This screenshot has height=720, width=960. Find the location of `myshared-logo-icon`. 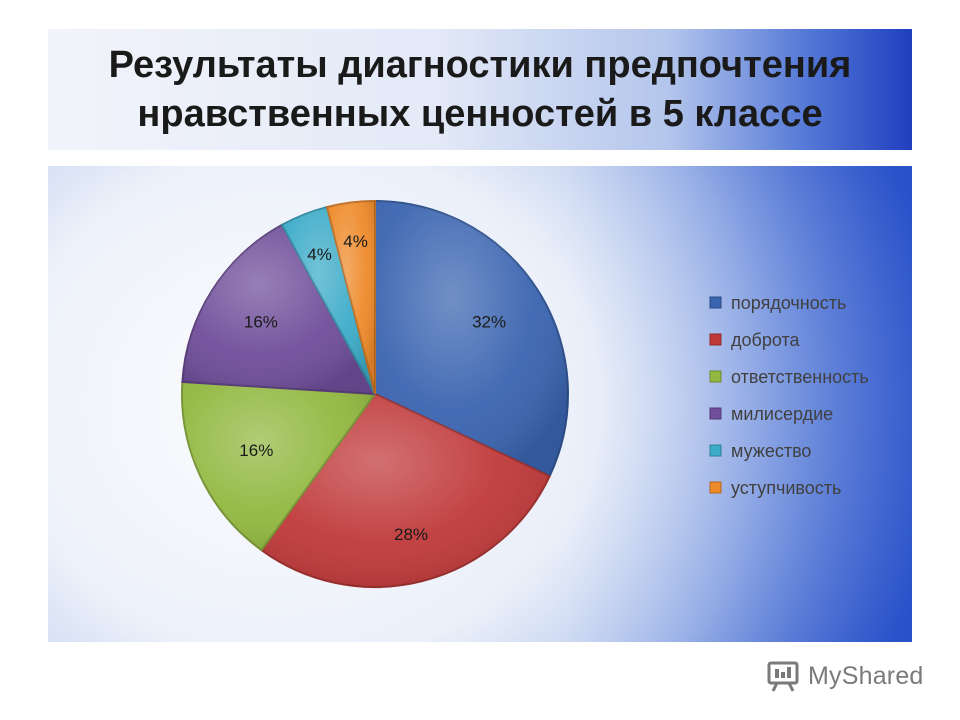

myshared-logo-icon is located at coordinates (783, 676).